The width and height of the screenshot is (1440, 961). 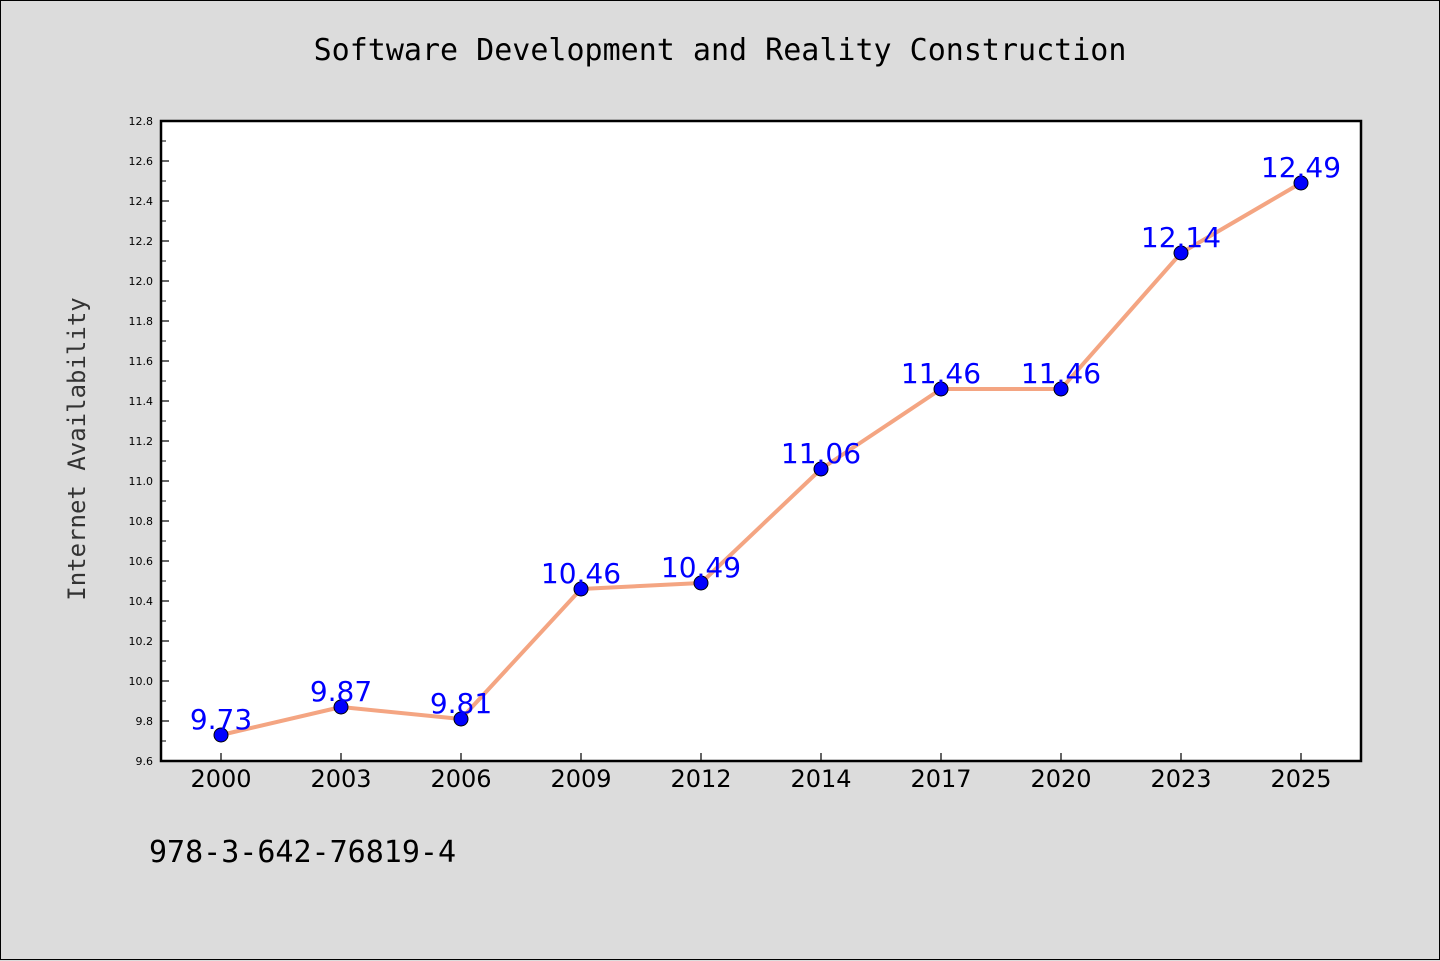 I want to click on x-tick-label-7: 2020, so click(x=1060, y=779).